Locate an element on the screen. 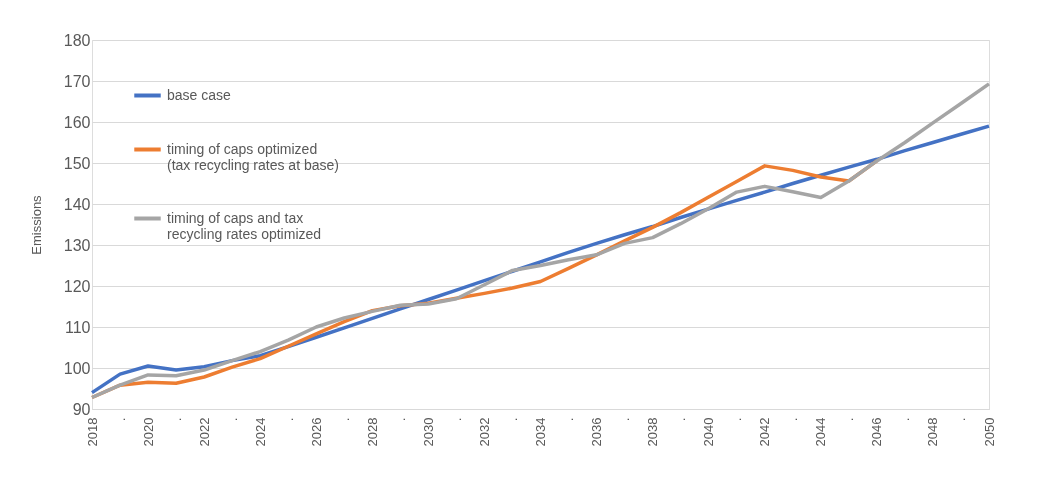 Image resolution: width=1047 pixels, height=502 pixels. x-tick-label: 2028 is located at coordinates (372, 432).